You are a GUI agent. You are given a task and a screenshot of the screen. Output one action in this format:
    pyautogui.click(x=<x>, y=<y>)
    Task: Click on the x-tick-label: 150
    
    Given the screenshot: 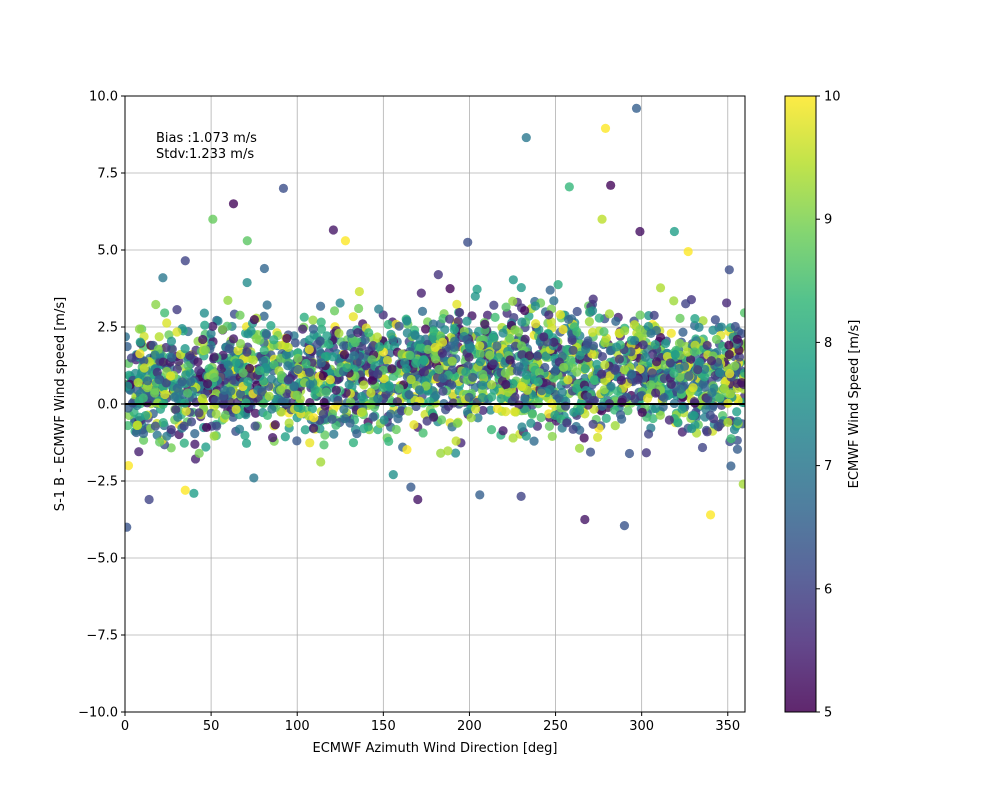 What is the action you would take?
    pyautogui.click(x=383, y=726)
    